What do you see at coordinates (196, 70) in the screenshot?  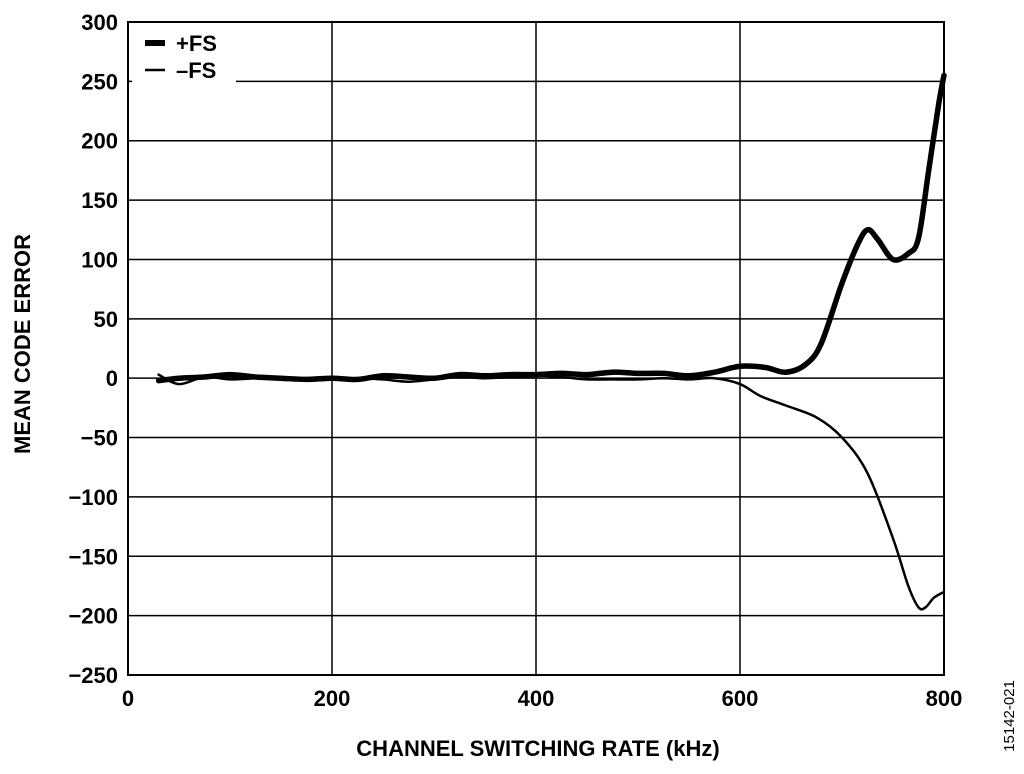 I see `legend-label-minus-fs: –FS` at bounding box center [196, 70].